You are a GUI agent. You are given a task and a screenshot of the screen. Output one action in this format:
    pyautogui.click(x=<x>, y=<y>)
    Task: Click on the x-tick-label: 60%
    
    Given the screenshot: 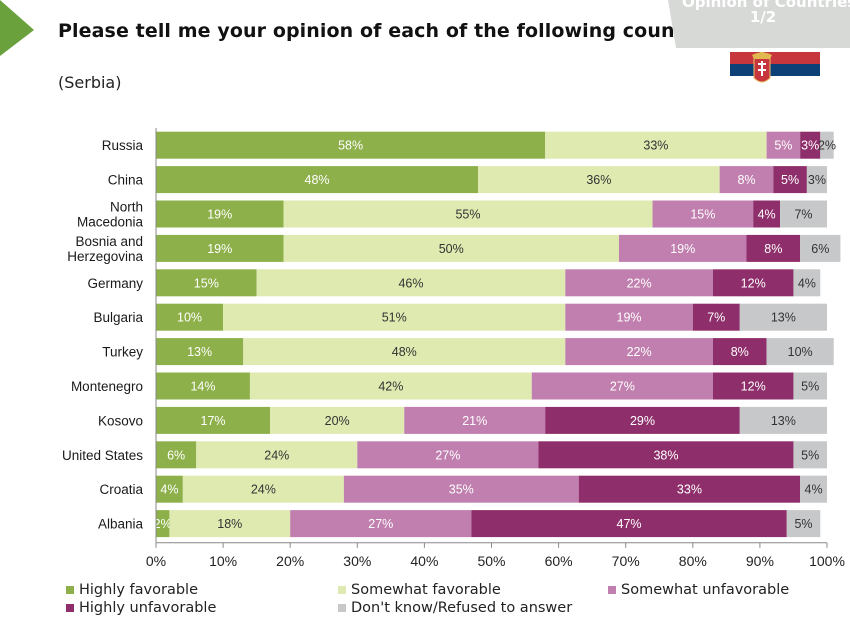 What is the action you would take?
    pyautogui.click(x=559, y=561)
    